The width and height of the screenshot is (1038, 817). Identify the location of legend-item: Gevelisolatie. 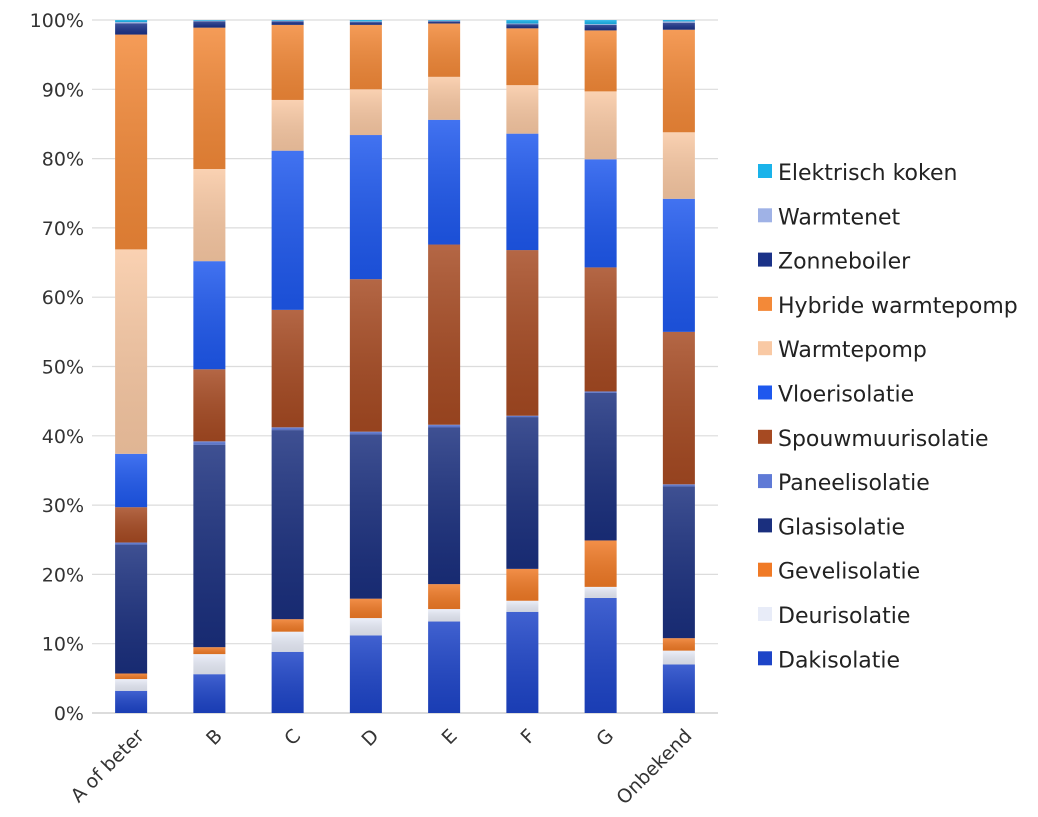
(839, 572).